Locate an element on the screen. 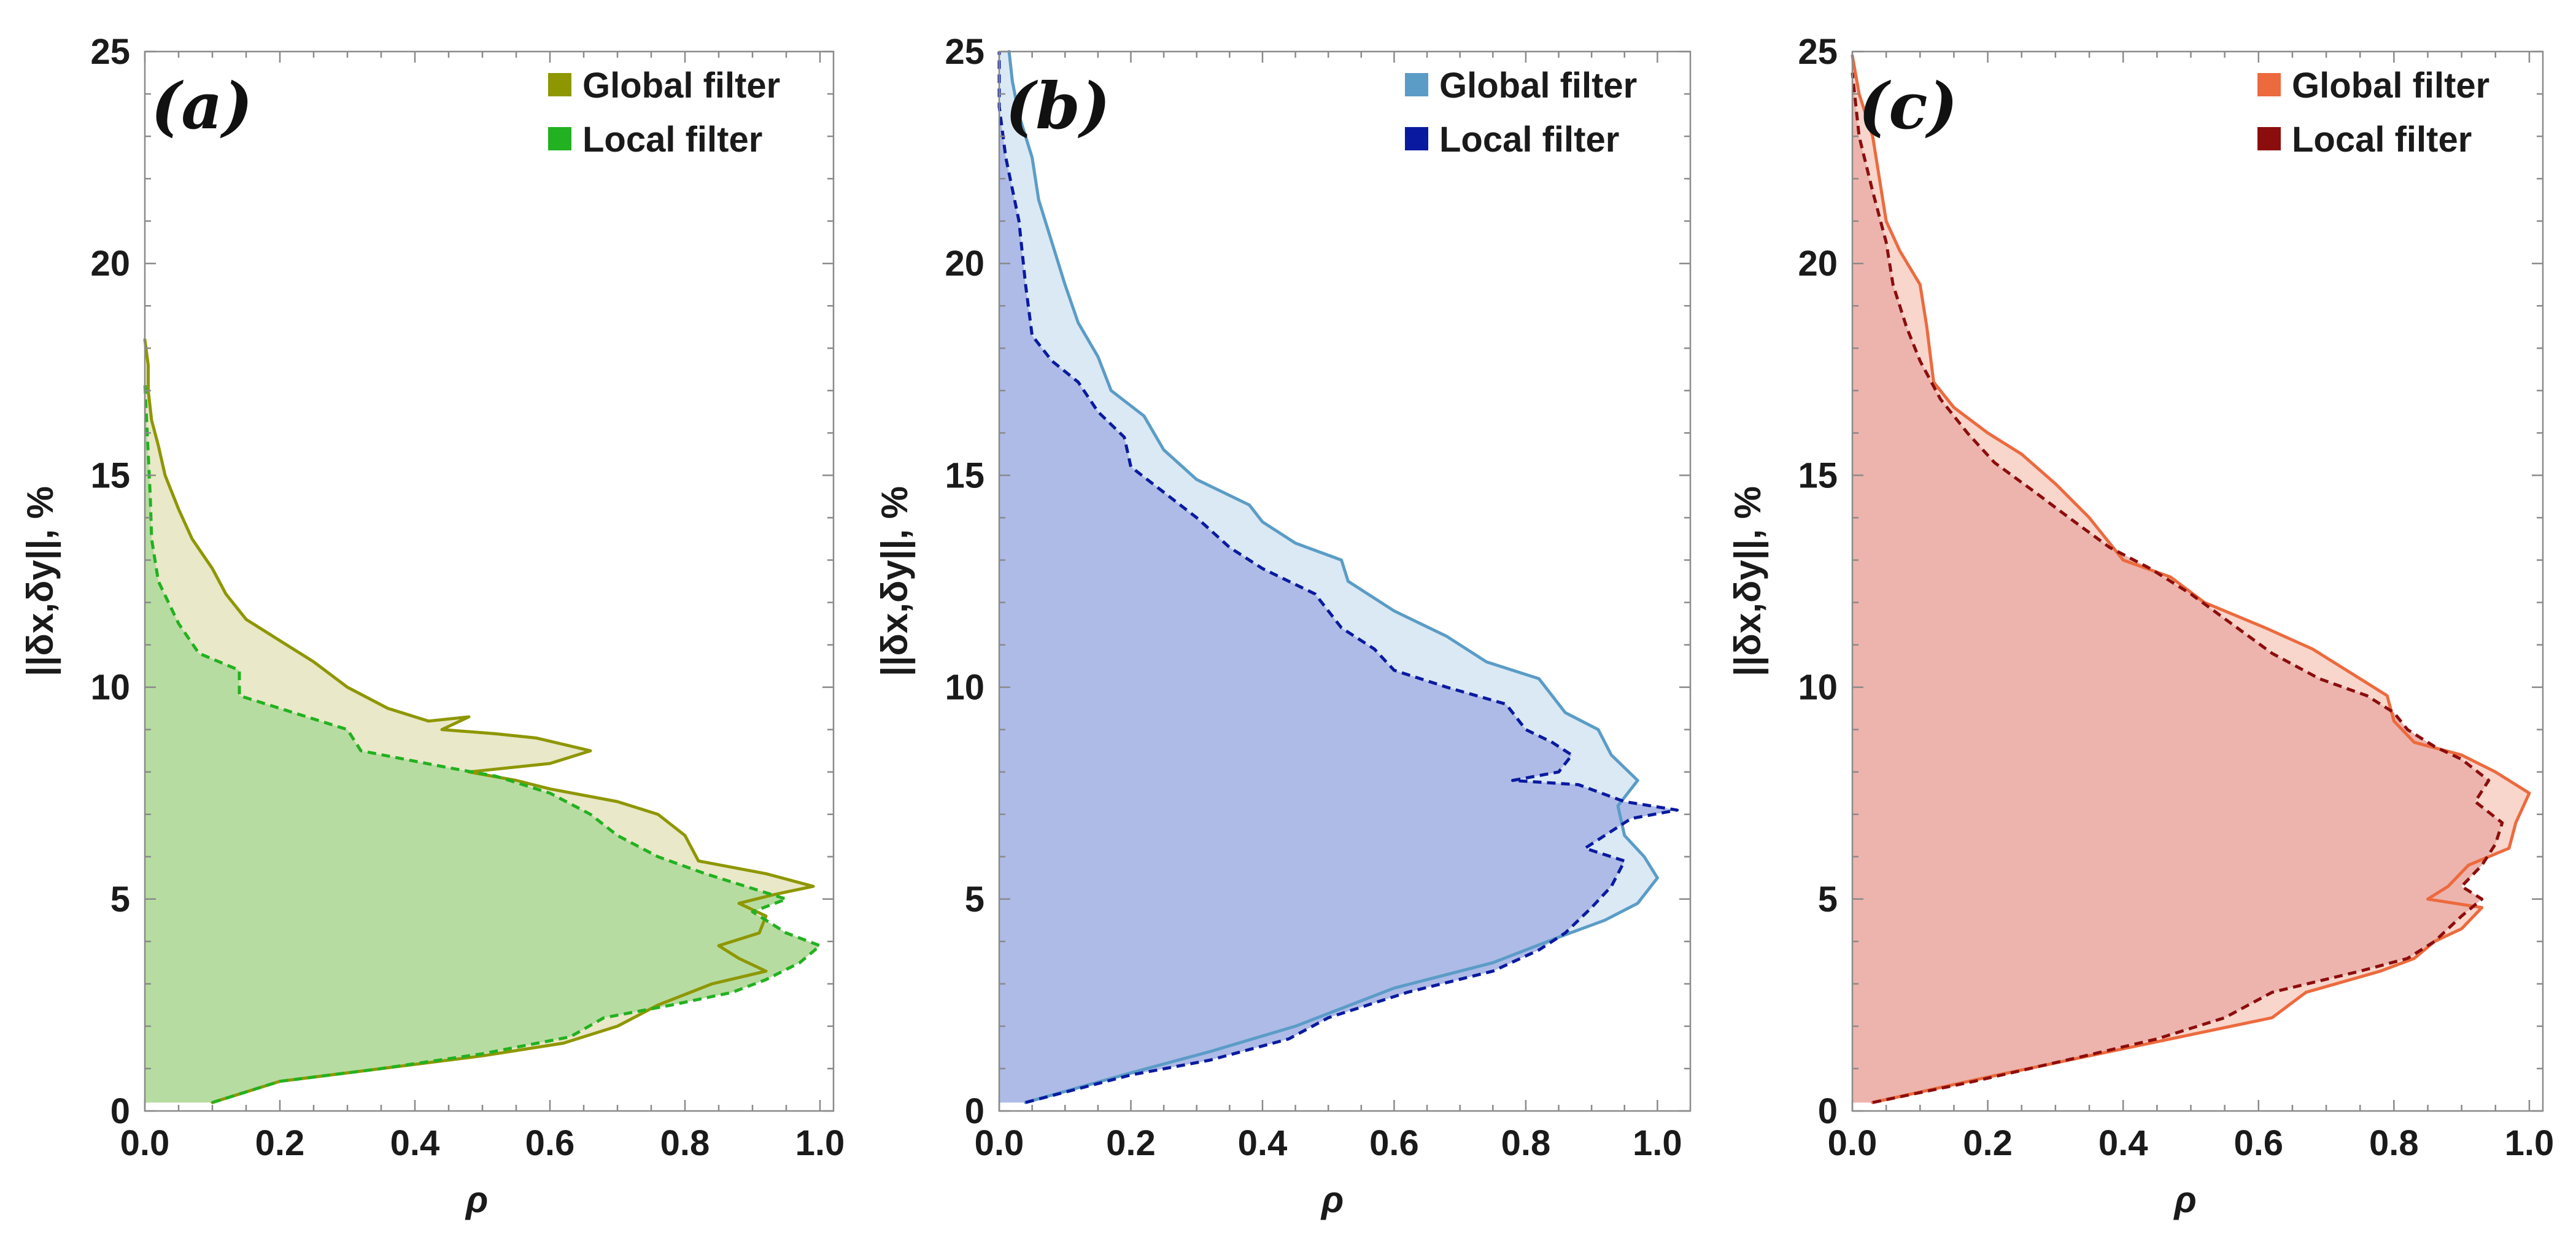 Image resolution: width=2576 pixels, height=1246 pixels. panel-label: (b) is located at coordinates (1057, 106).